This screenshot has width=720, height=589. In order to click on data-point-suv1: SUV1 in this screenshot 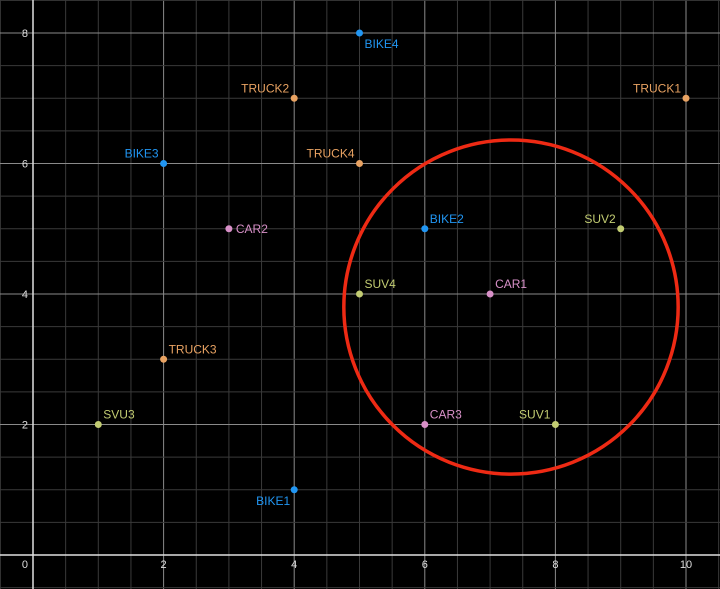, I will do `click(539, 418)`.